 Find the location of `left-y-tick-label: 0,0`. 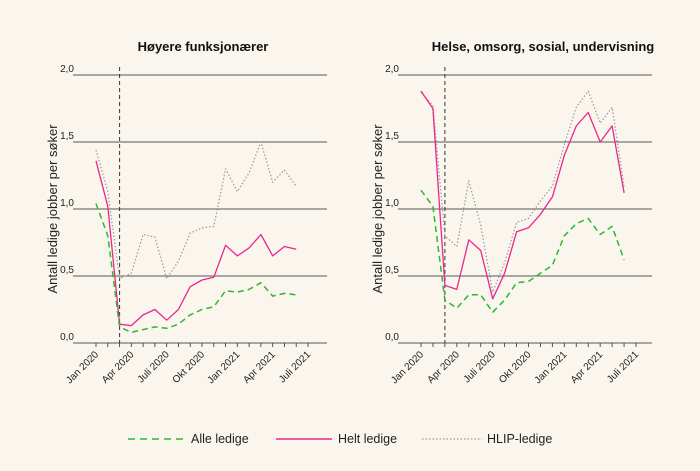

left-y-tick-label: 0,0 is located at coordinates (67, 337).